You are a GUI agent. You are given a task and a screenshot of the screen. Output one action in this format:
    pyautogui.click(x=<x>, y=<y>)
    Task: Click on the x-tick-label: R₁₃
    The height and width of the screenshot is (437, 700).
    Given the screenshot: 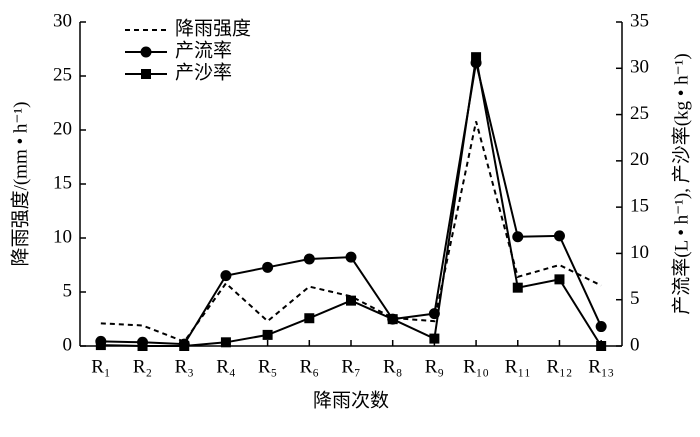 What is the action you would take?
    pyautogui.click(x=601, y=366)
    